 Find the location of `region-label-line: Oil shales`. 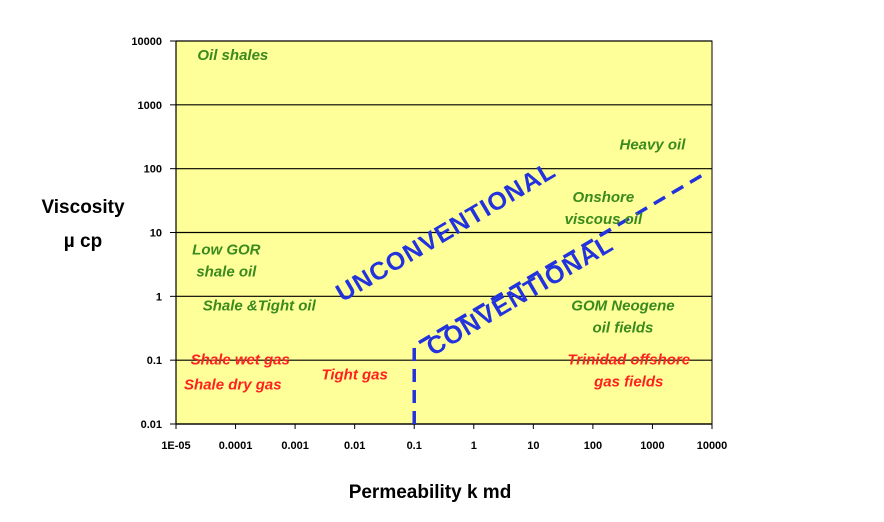

region-label-line: Oil shales is located at coordinates (232, 55).